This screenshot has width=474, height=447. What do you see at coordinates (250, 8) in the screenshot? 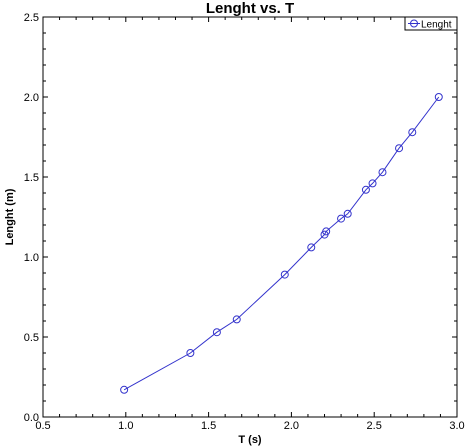
I see `chart-title: Lenght vs. T` at bounding box center [250, 8].